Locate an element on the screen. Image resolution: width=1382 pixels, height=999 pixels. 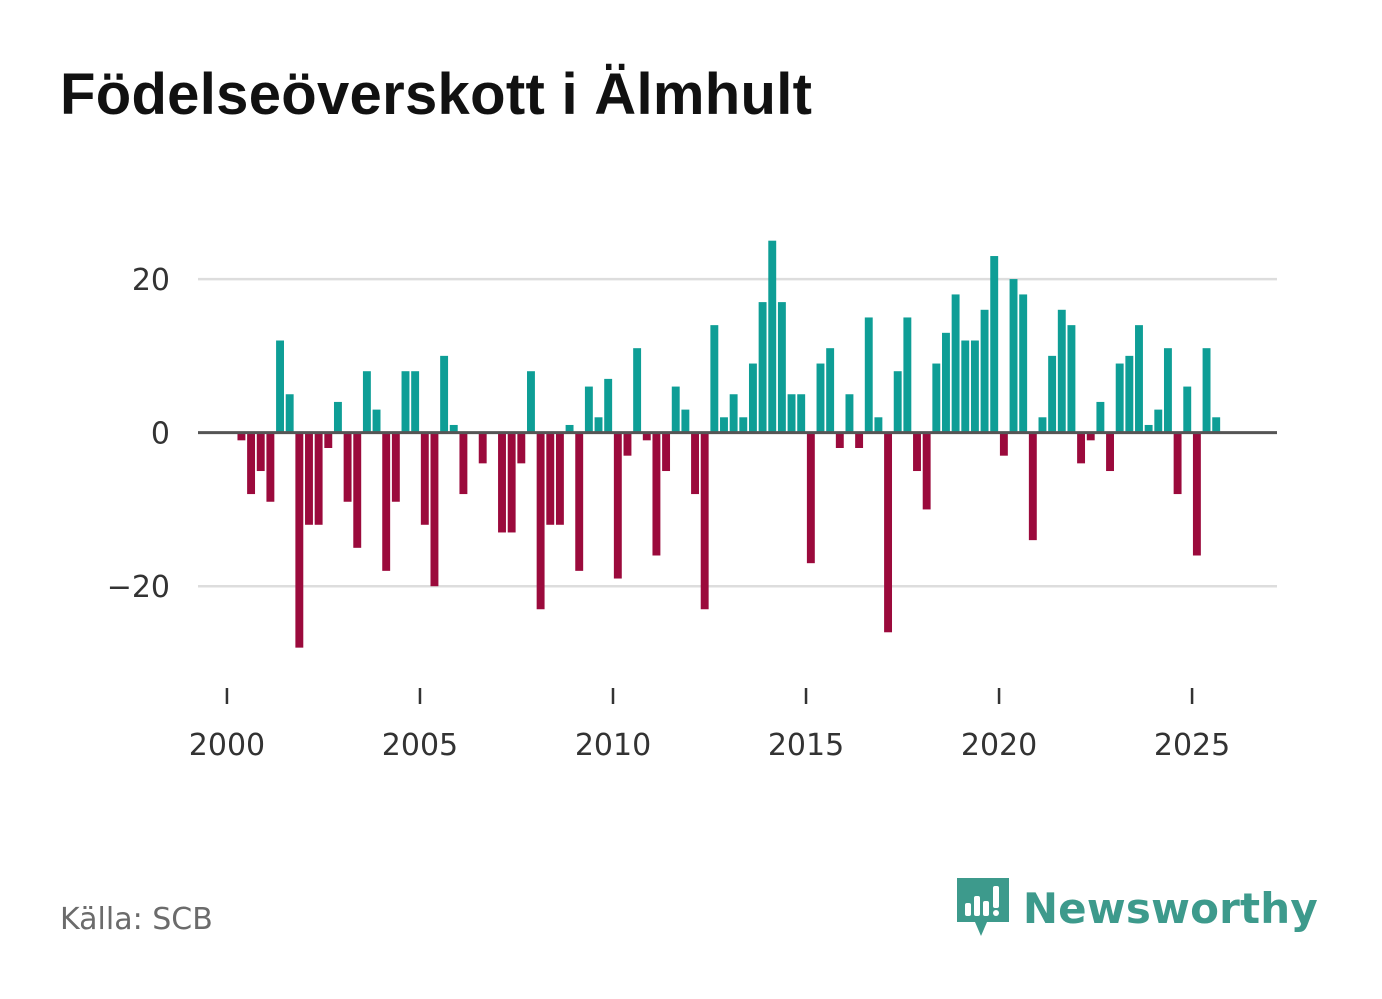
brand-logo: Newsworthy is located at coordinates (1137, 908).